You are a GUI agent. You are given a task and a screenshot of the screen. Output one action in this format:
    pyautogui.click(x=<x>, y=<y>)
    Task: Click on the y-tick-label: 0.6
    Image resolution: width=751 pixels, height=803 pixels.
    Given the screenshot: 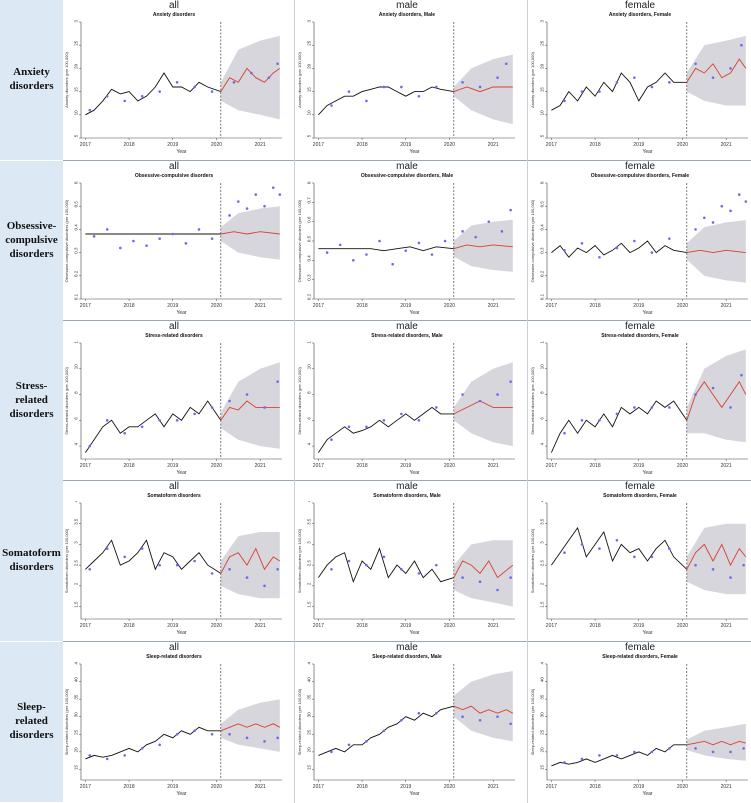 What is the action you would take?
    pyautogui.click(x=542, y=182)
    